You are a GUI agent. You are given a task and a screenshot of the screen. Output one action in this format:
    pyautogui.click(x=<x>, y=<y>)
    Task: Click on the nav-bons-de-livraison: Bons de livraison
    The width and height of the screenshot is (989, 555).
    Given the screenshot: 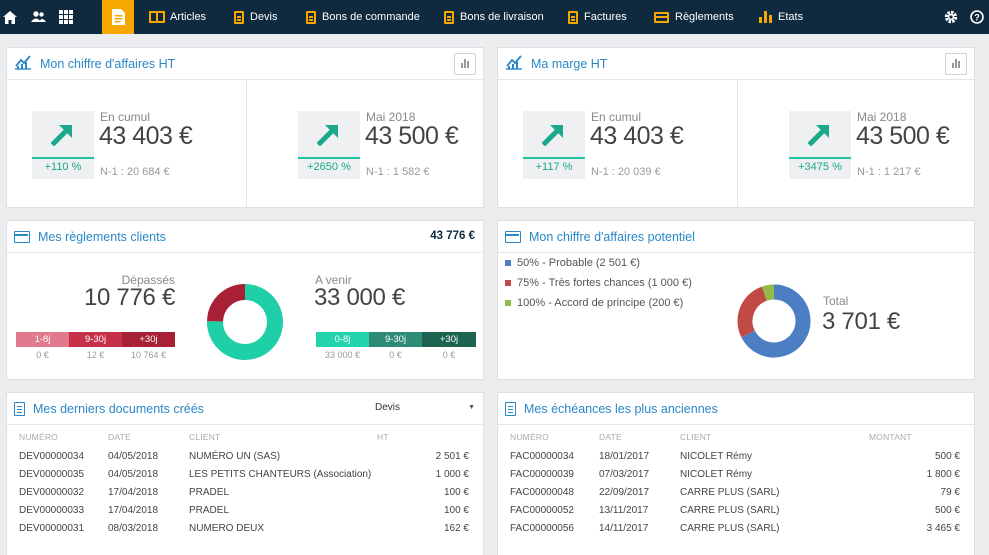 What is the action you would take?
    pyautogui.click(x=494, y=17)
    